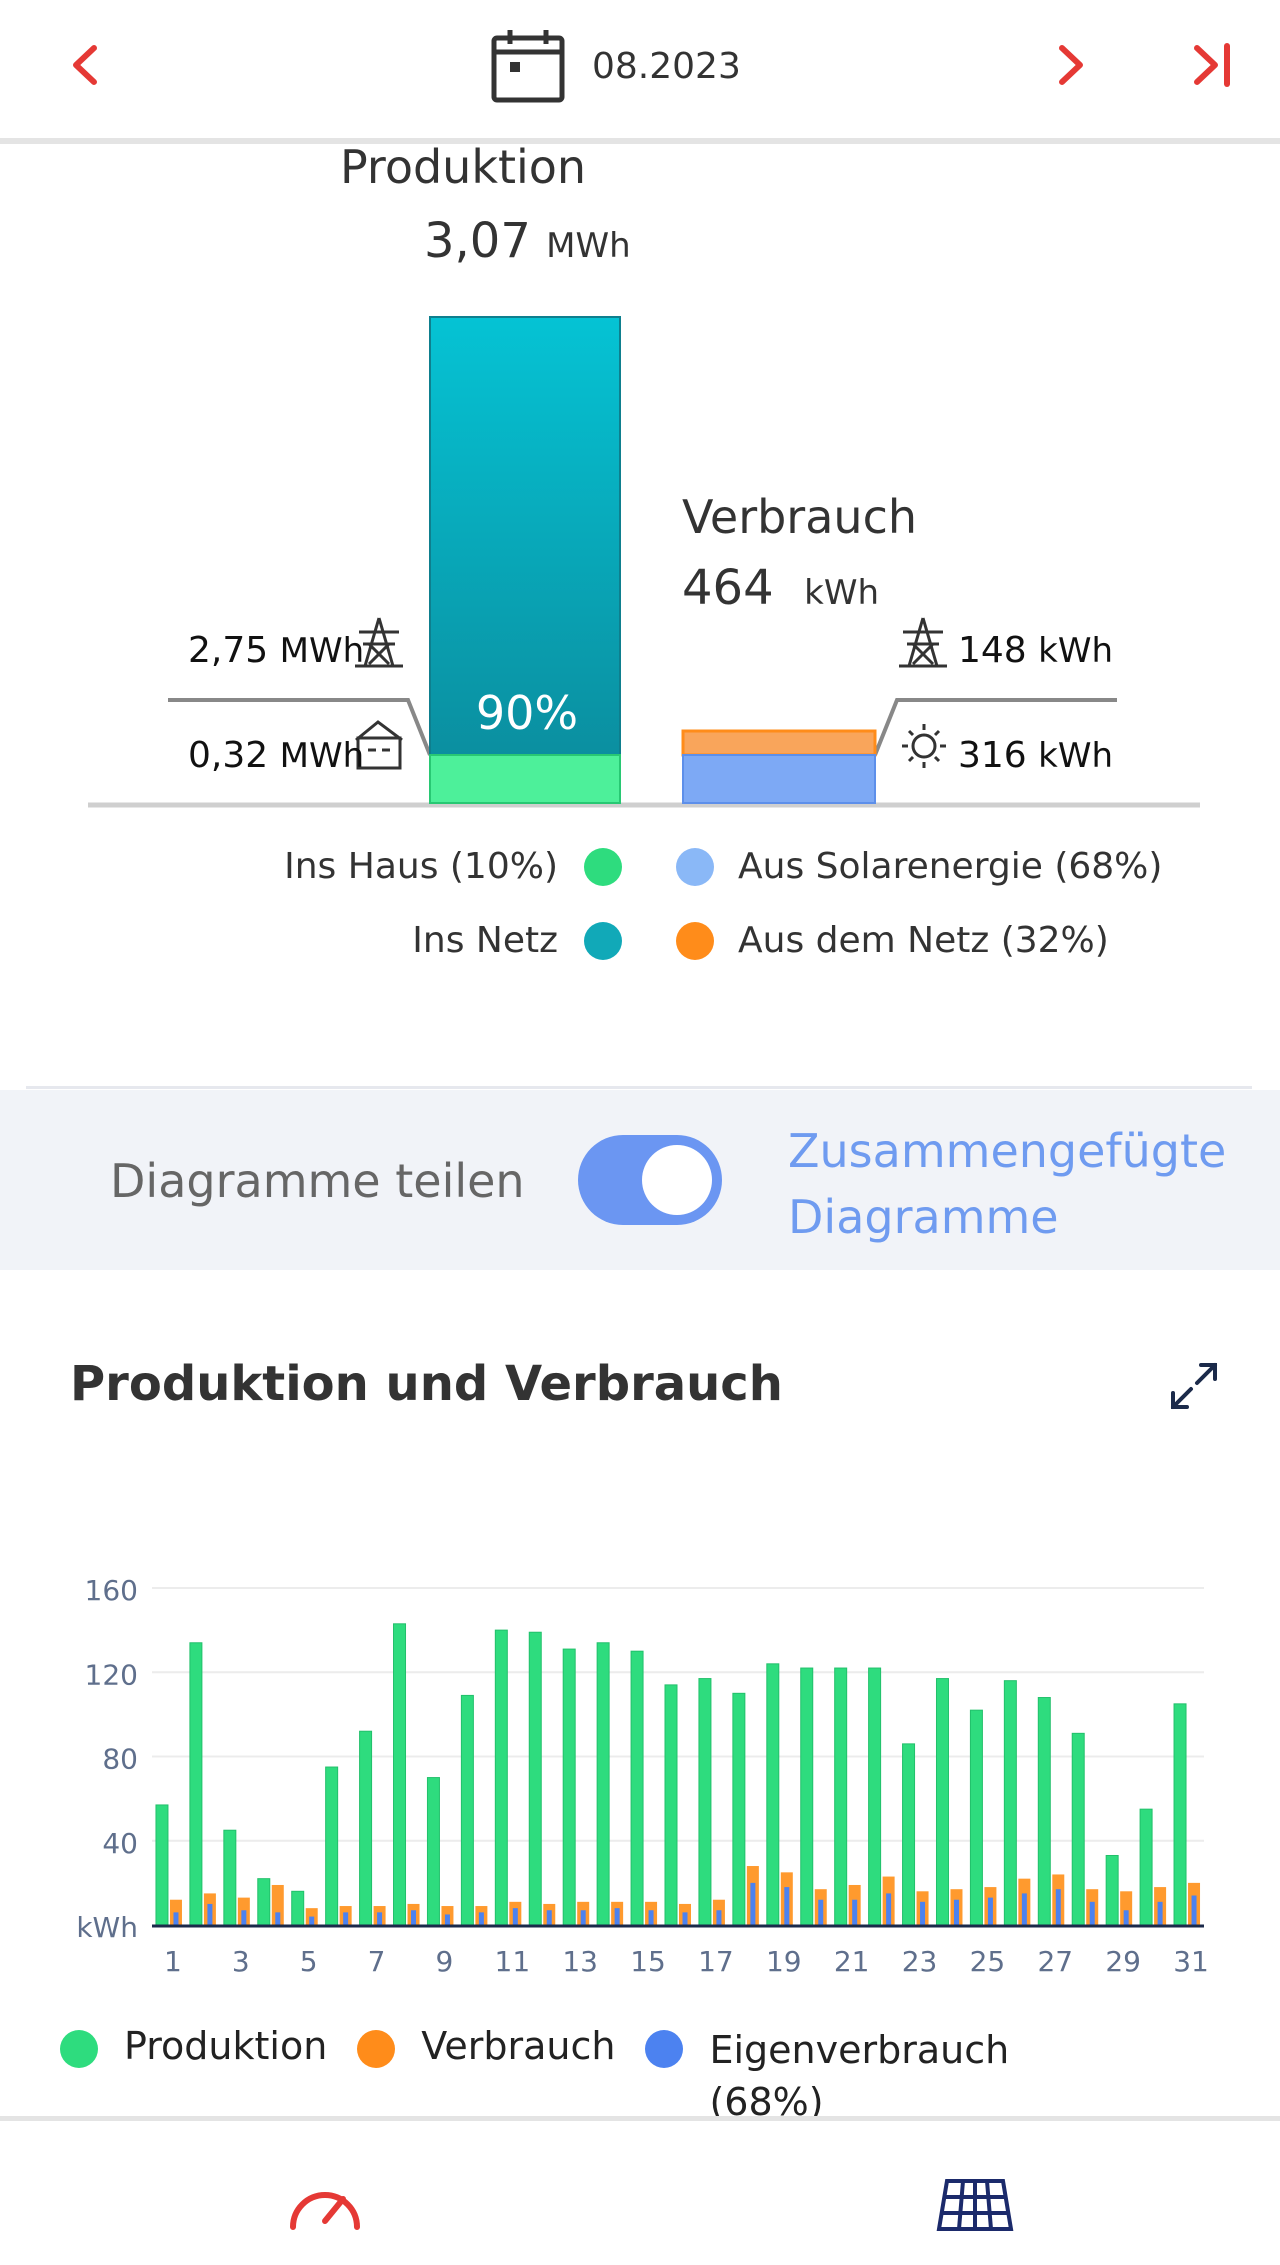  I want to click on x-tick-label: 3, so click(241, 1961).